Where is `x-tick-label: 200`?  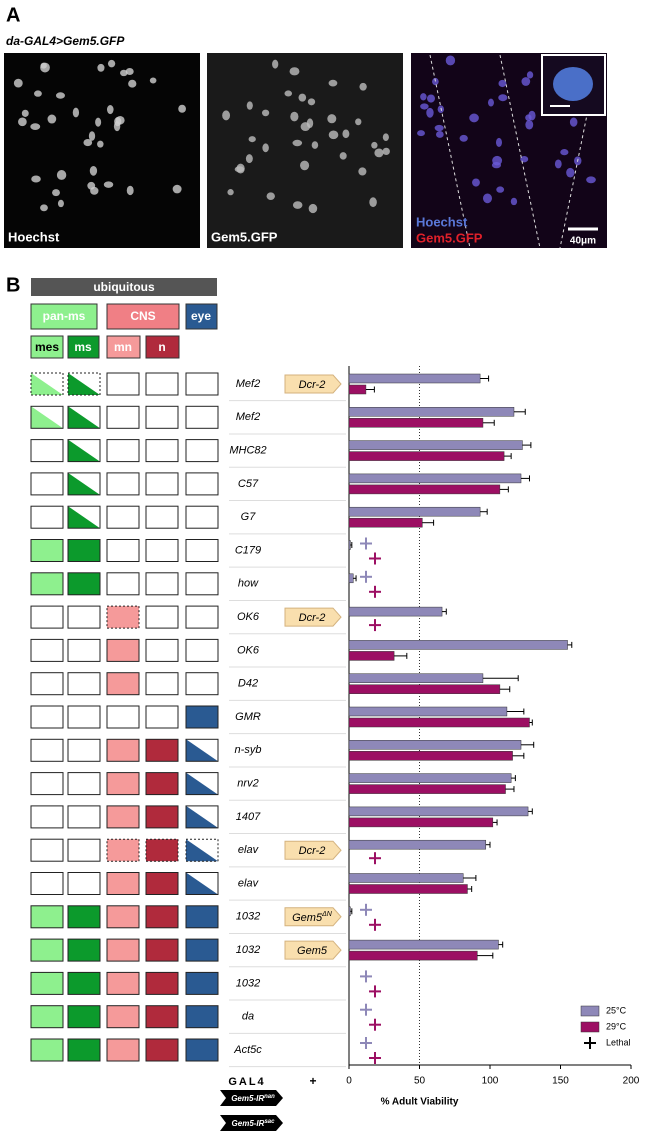 x-tick-label: 200 is located at coordinates (631, 1081).